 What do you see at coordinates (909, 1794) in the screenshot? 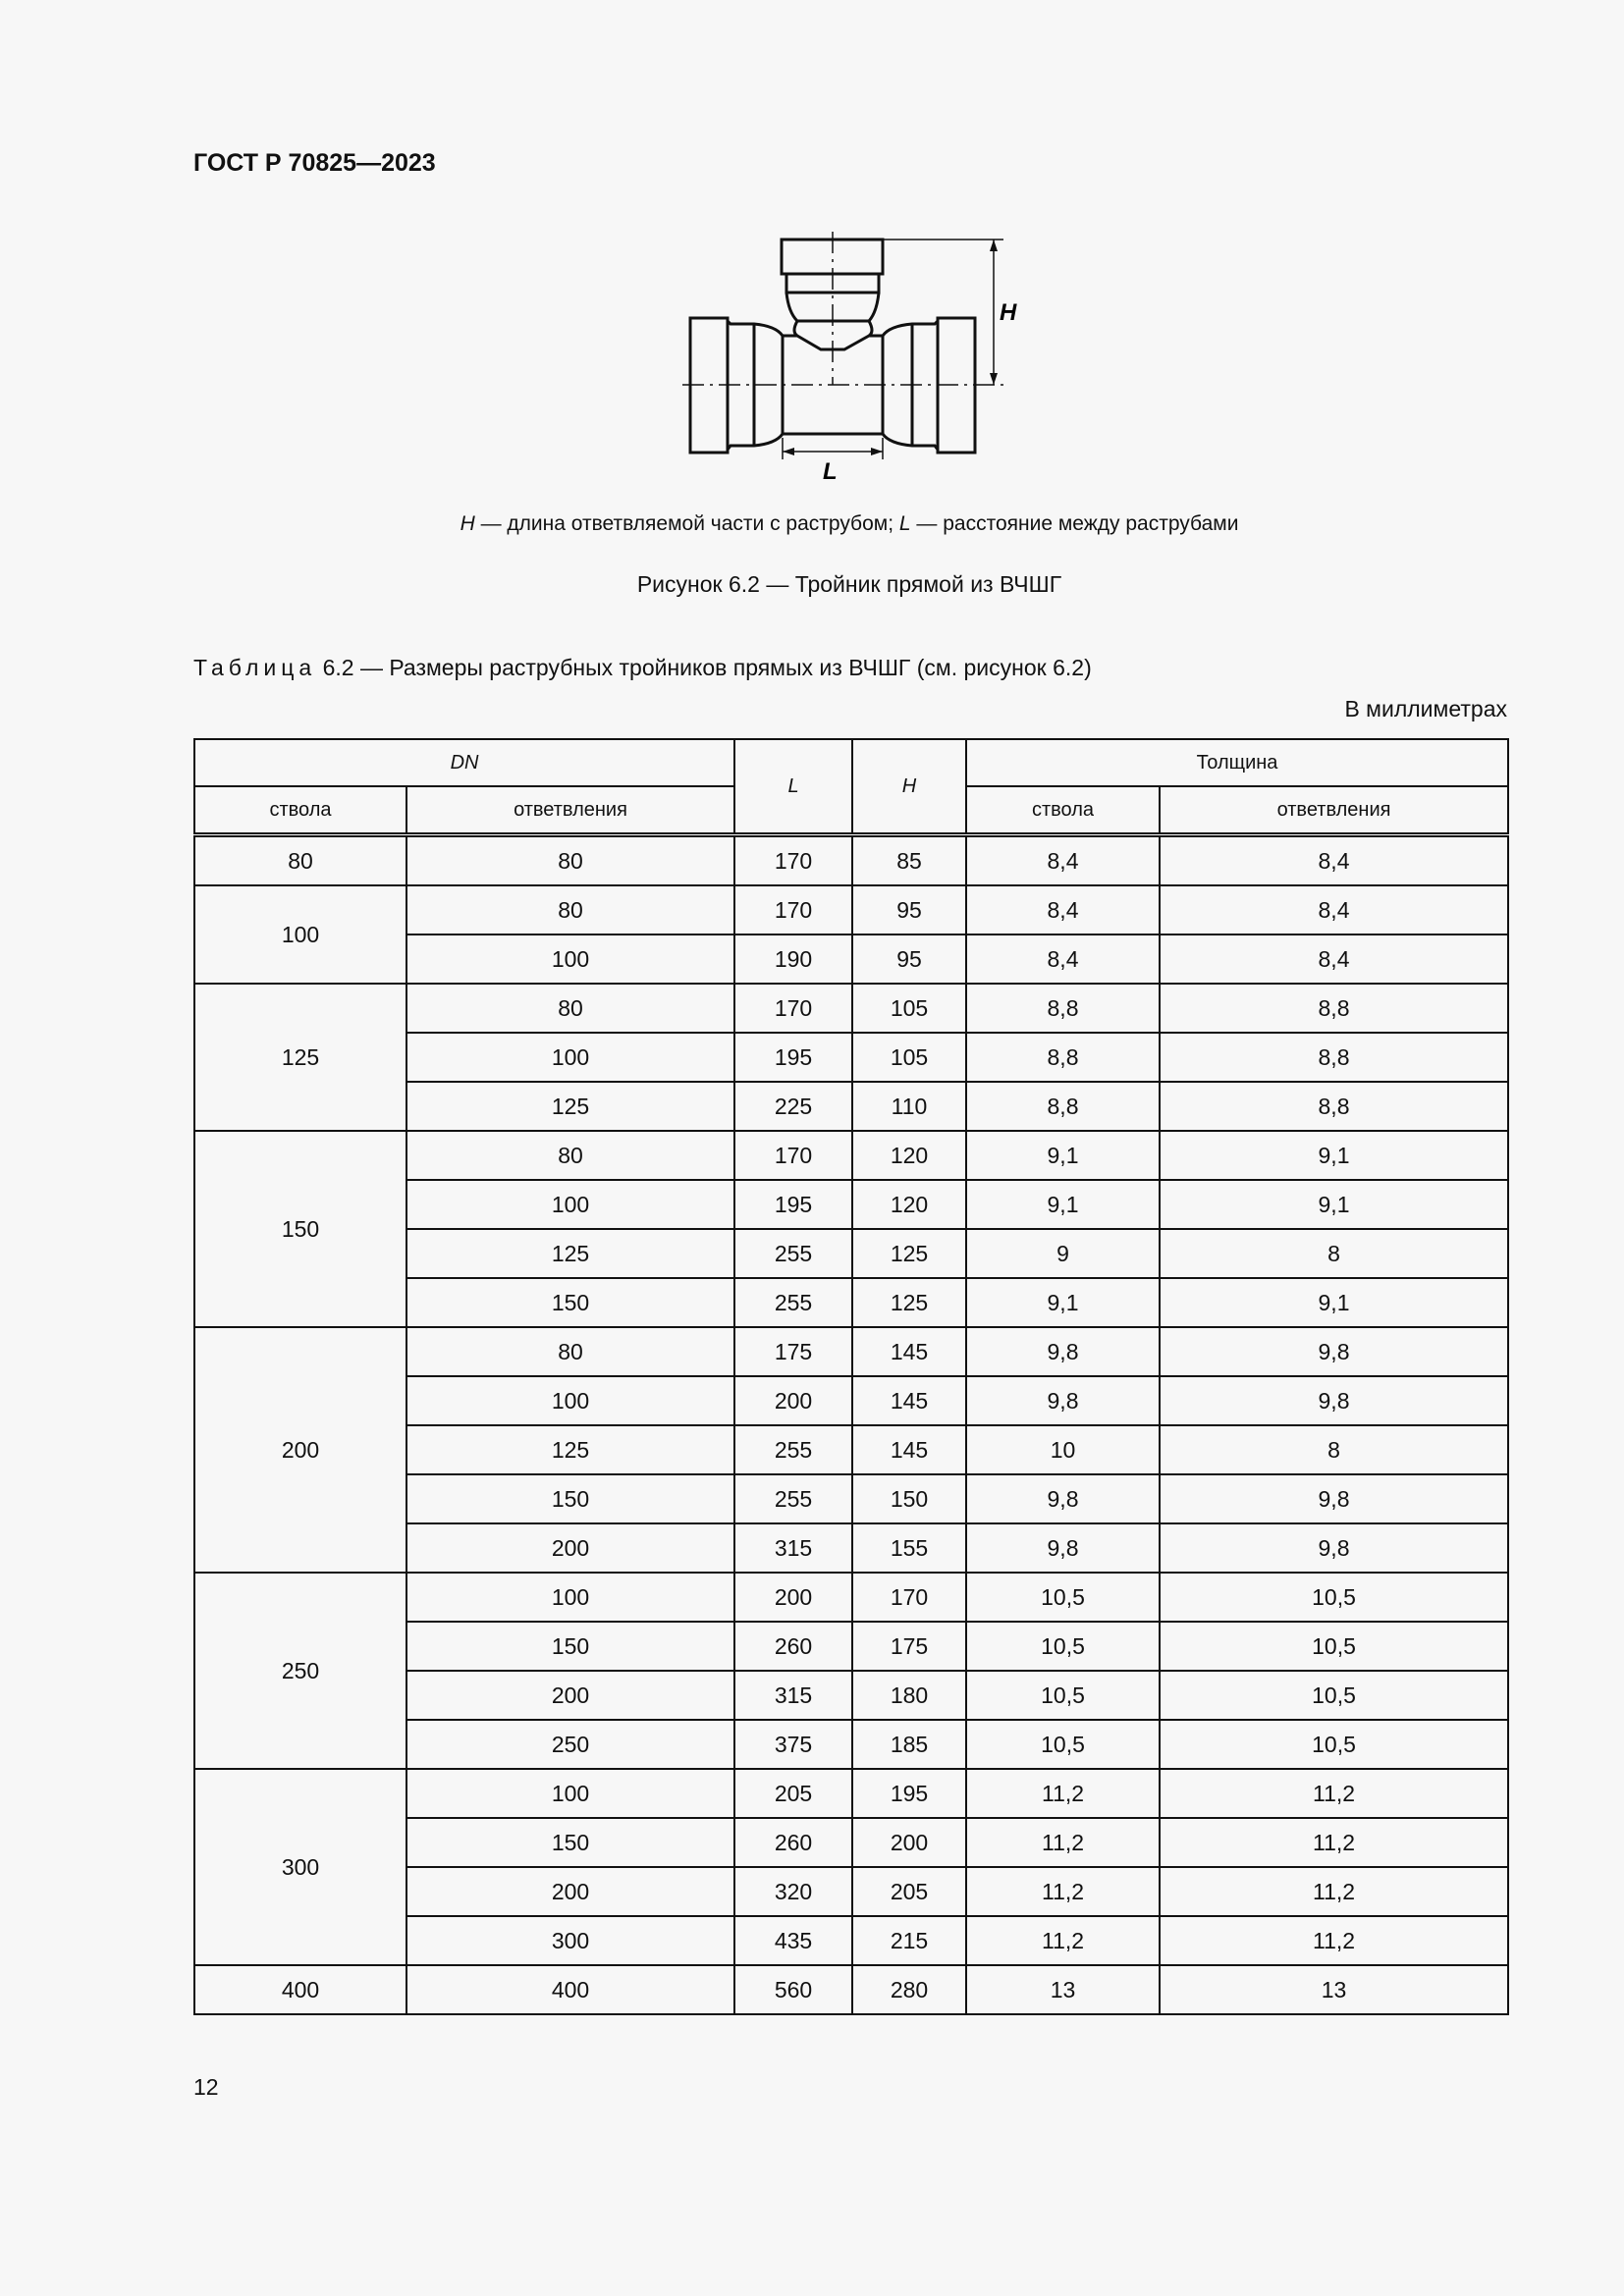
I see `cell-h: 195` at bounding box center [909, 1794].